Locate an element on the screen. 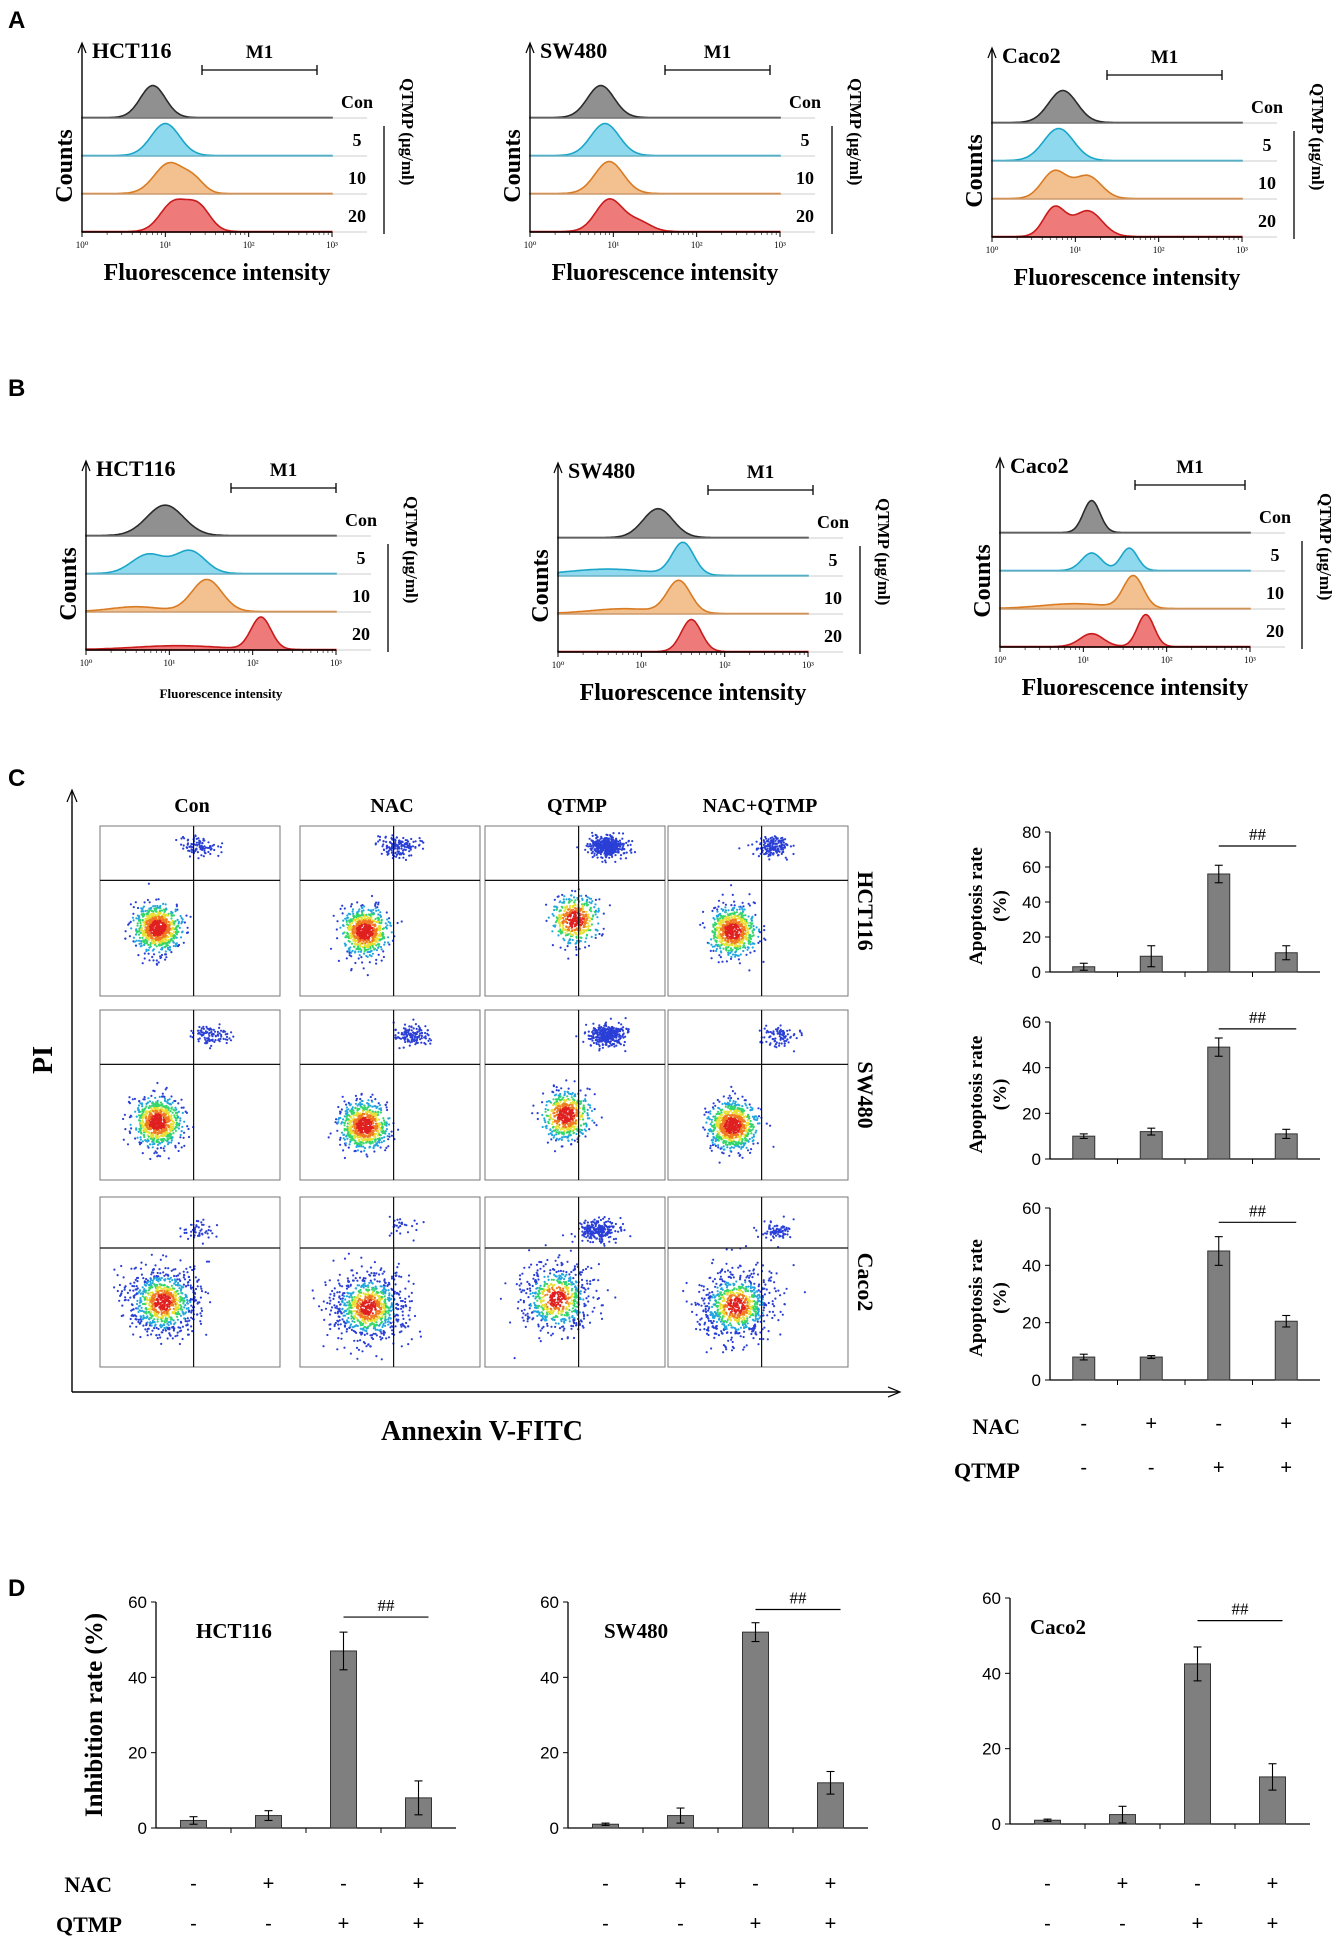  cell-title: Caco2 is located at coordinates (1031, 55).